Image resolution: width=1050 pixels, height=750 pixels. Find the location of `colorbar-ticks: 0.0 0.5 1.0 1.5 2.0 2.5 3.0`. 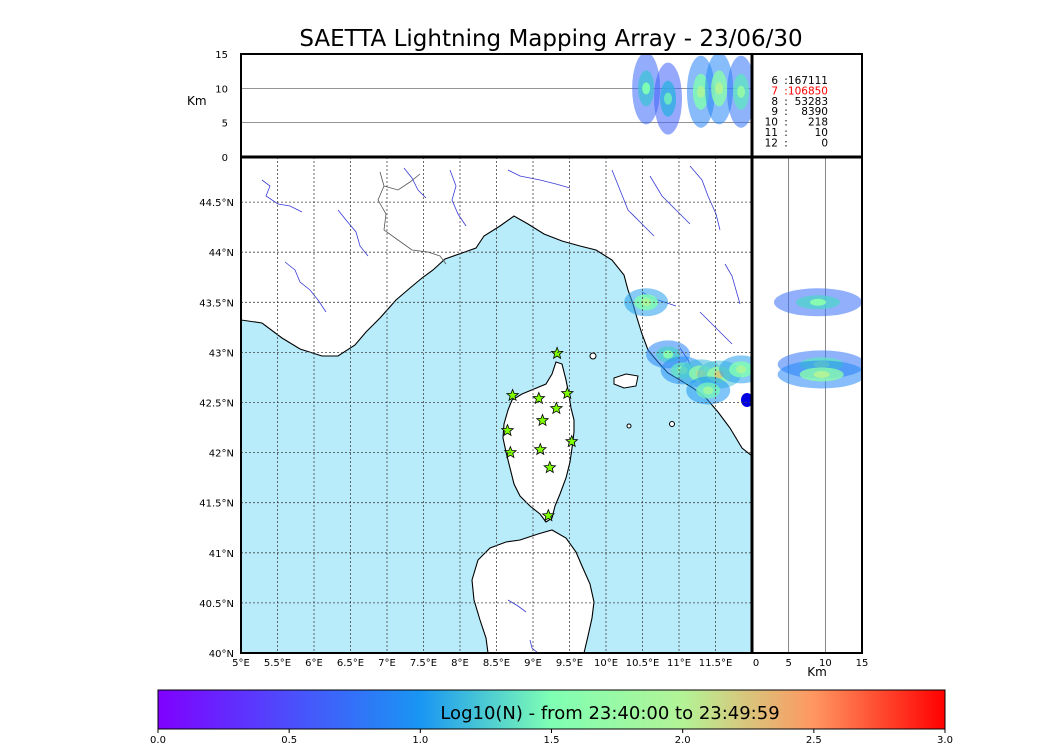

colorbar-ticks: 0.0 0.5 1.0 1.5 2.0 2.5 3.0 is located at coordinates (551, 737).